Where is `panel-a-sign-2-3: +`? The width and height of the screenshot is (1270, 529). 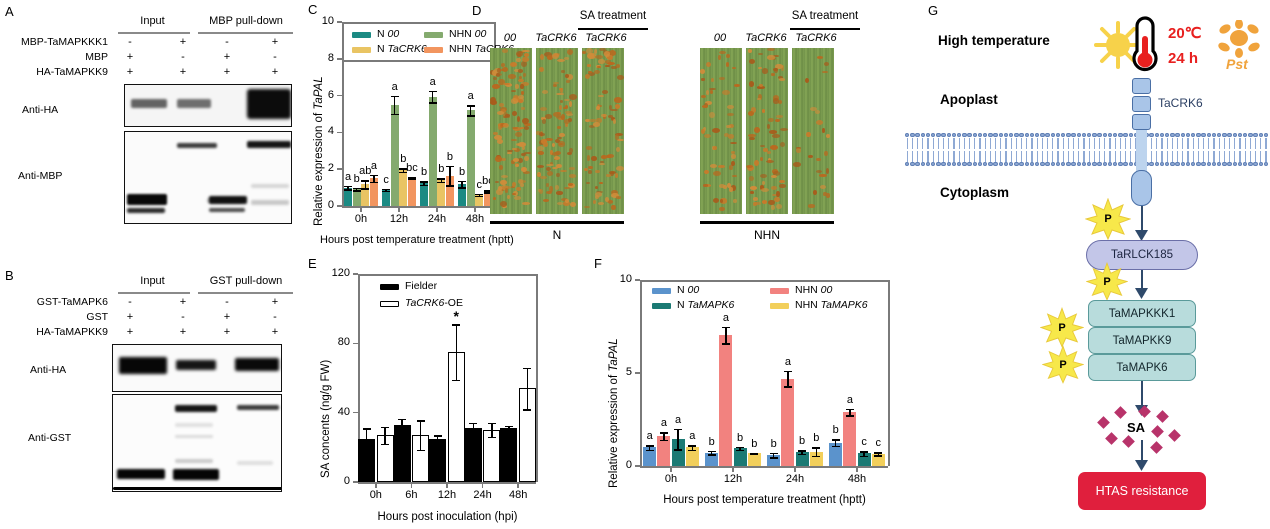
panel-a-sign-2-3: + is located at coordinates (275, 72).